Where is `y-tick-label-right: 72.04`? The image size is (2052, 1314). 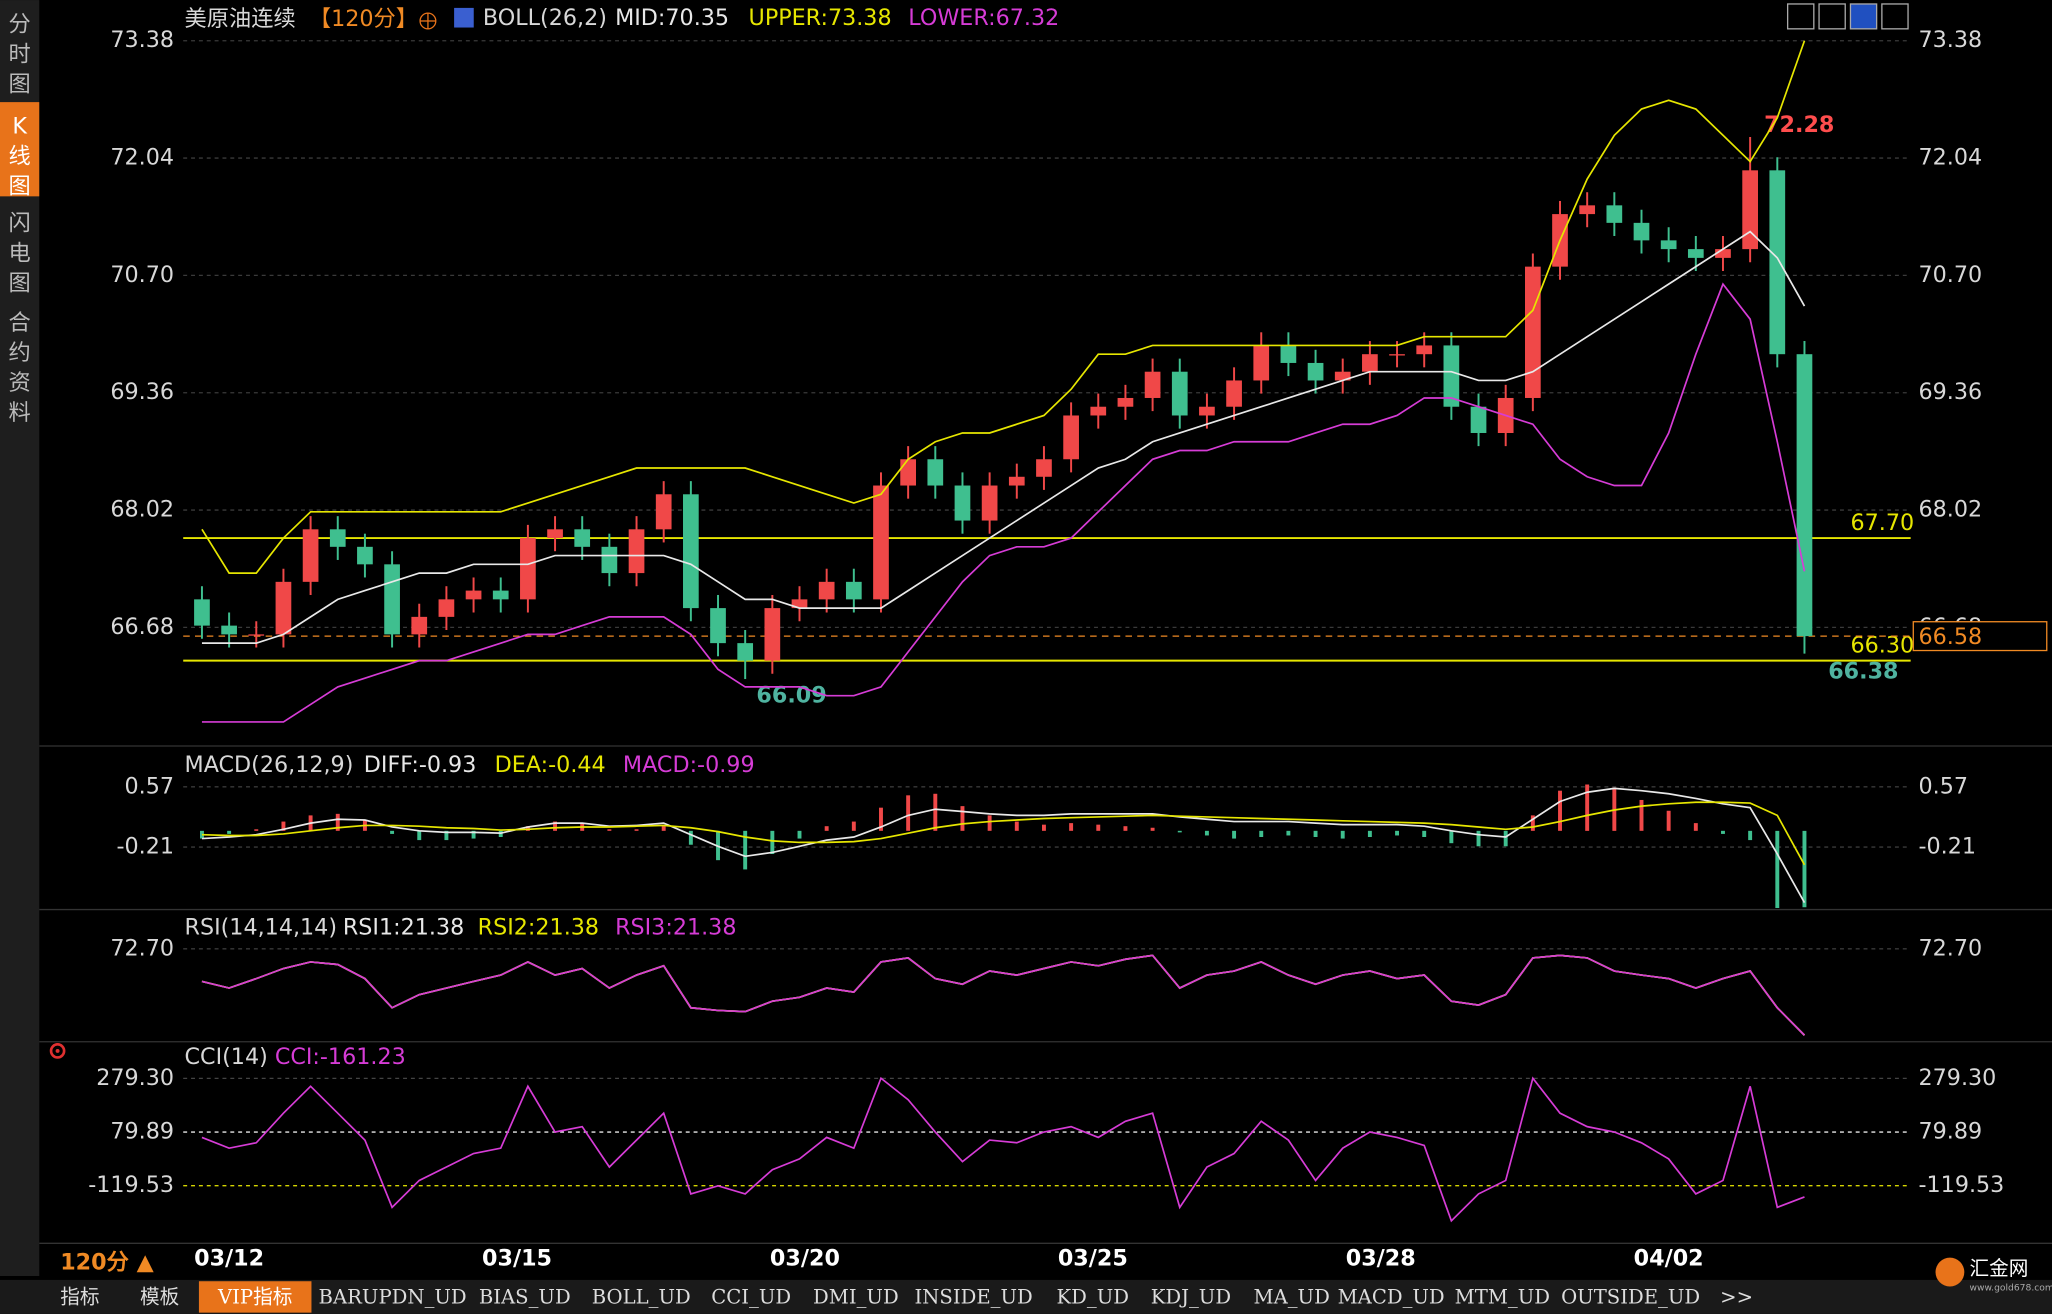 y-tick-label-right: 72.04 is located at coordinates (1951, 158).